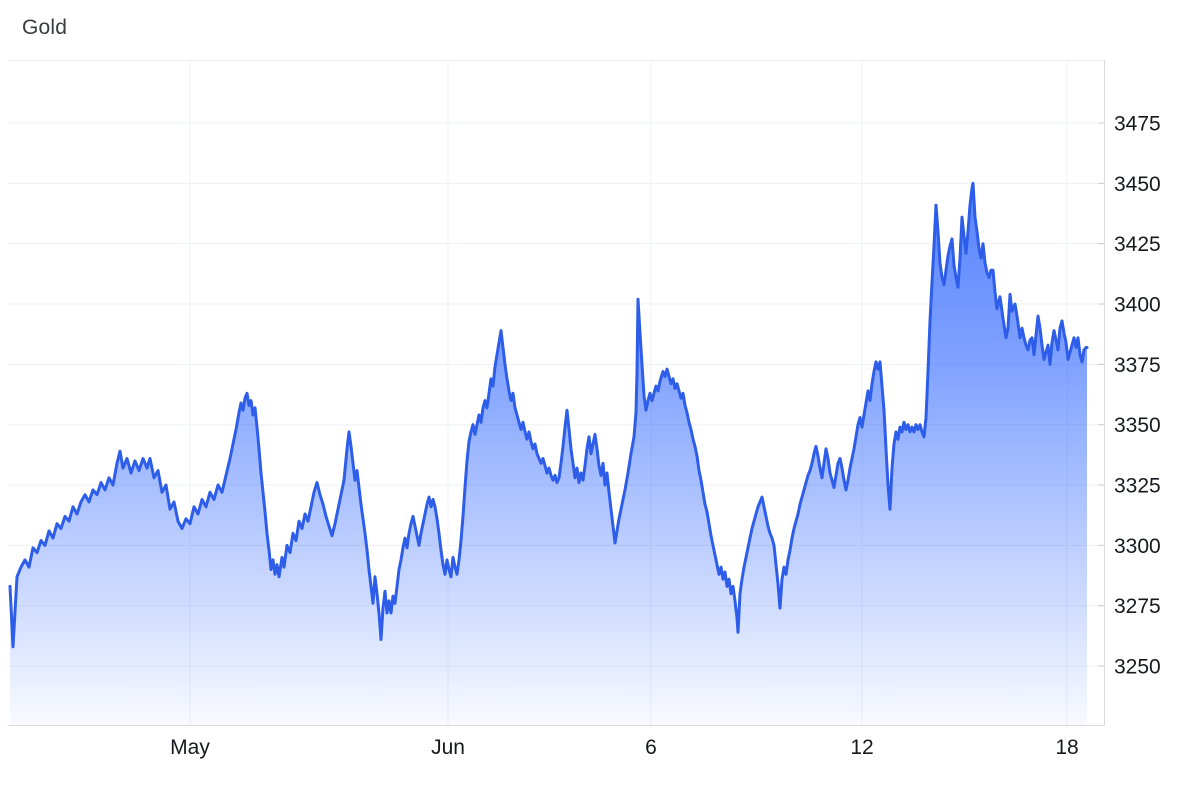 This screenshot has height=785, width=1200. Describe the element at coordinates (1137, 425) in the screenshot. I see `y-axis-label: 3350` at that location.